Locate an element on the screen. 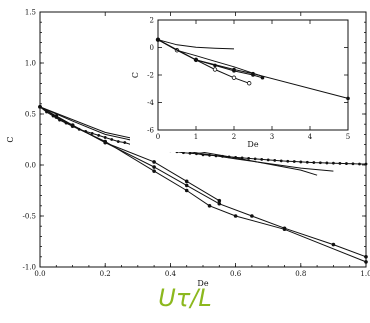 Image resolution: width=370 pixels, height=323 pixels. x-tick-label: 1 is located at coordinates (196, 137).